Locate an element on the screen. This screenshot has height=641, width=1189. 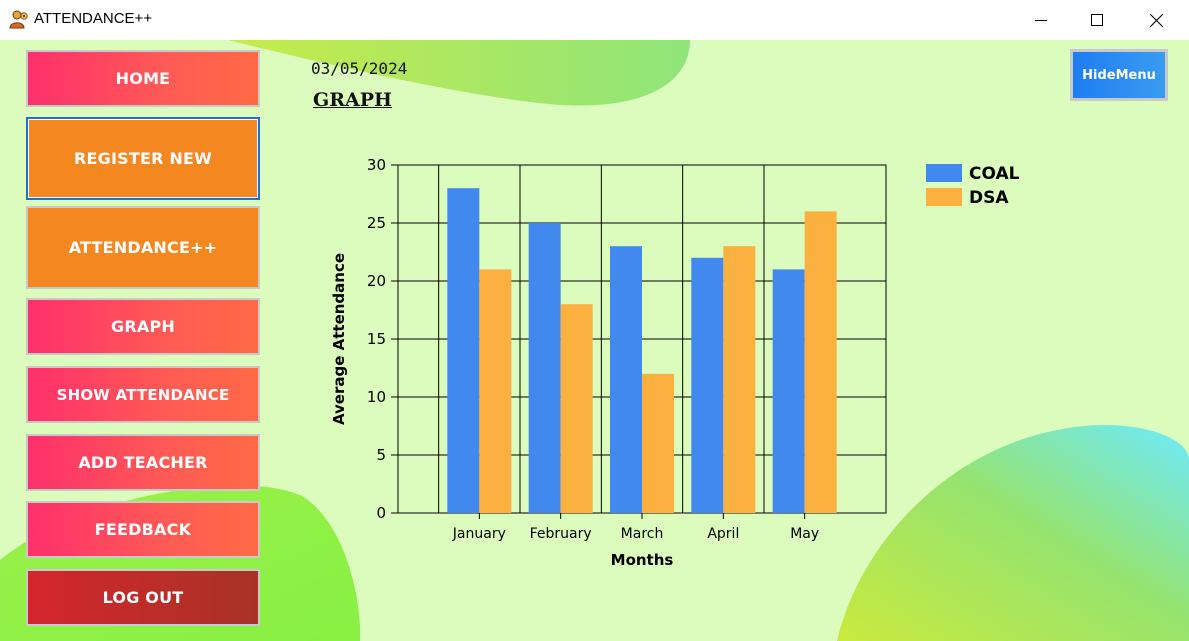
bar-coal-january is located at coordinates (463, 350).